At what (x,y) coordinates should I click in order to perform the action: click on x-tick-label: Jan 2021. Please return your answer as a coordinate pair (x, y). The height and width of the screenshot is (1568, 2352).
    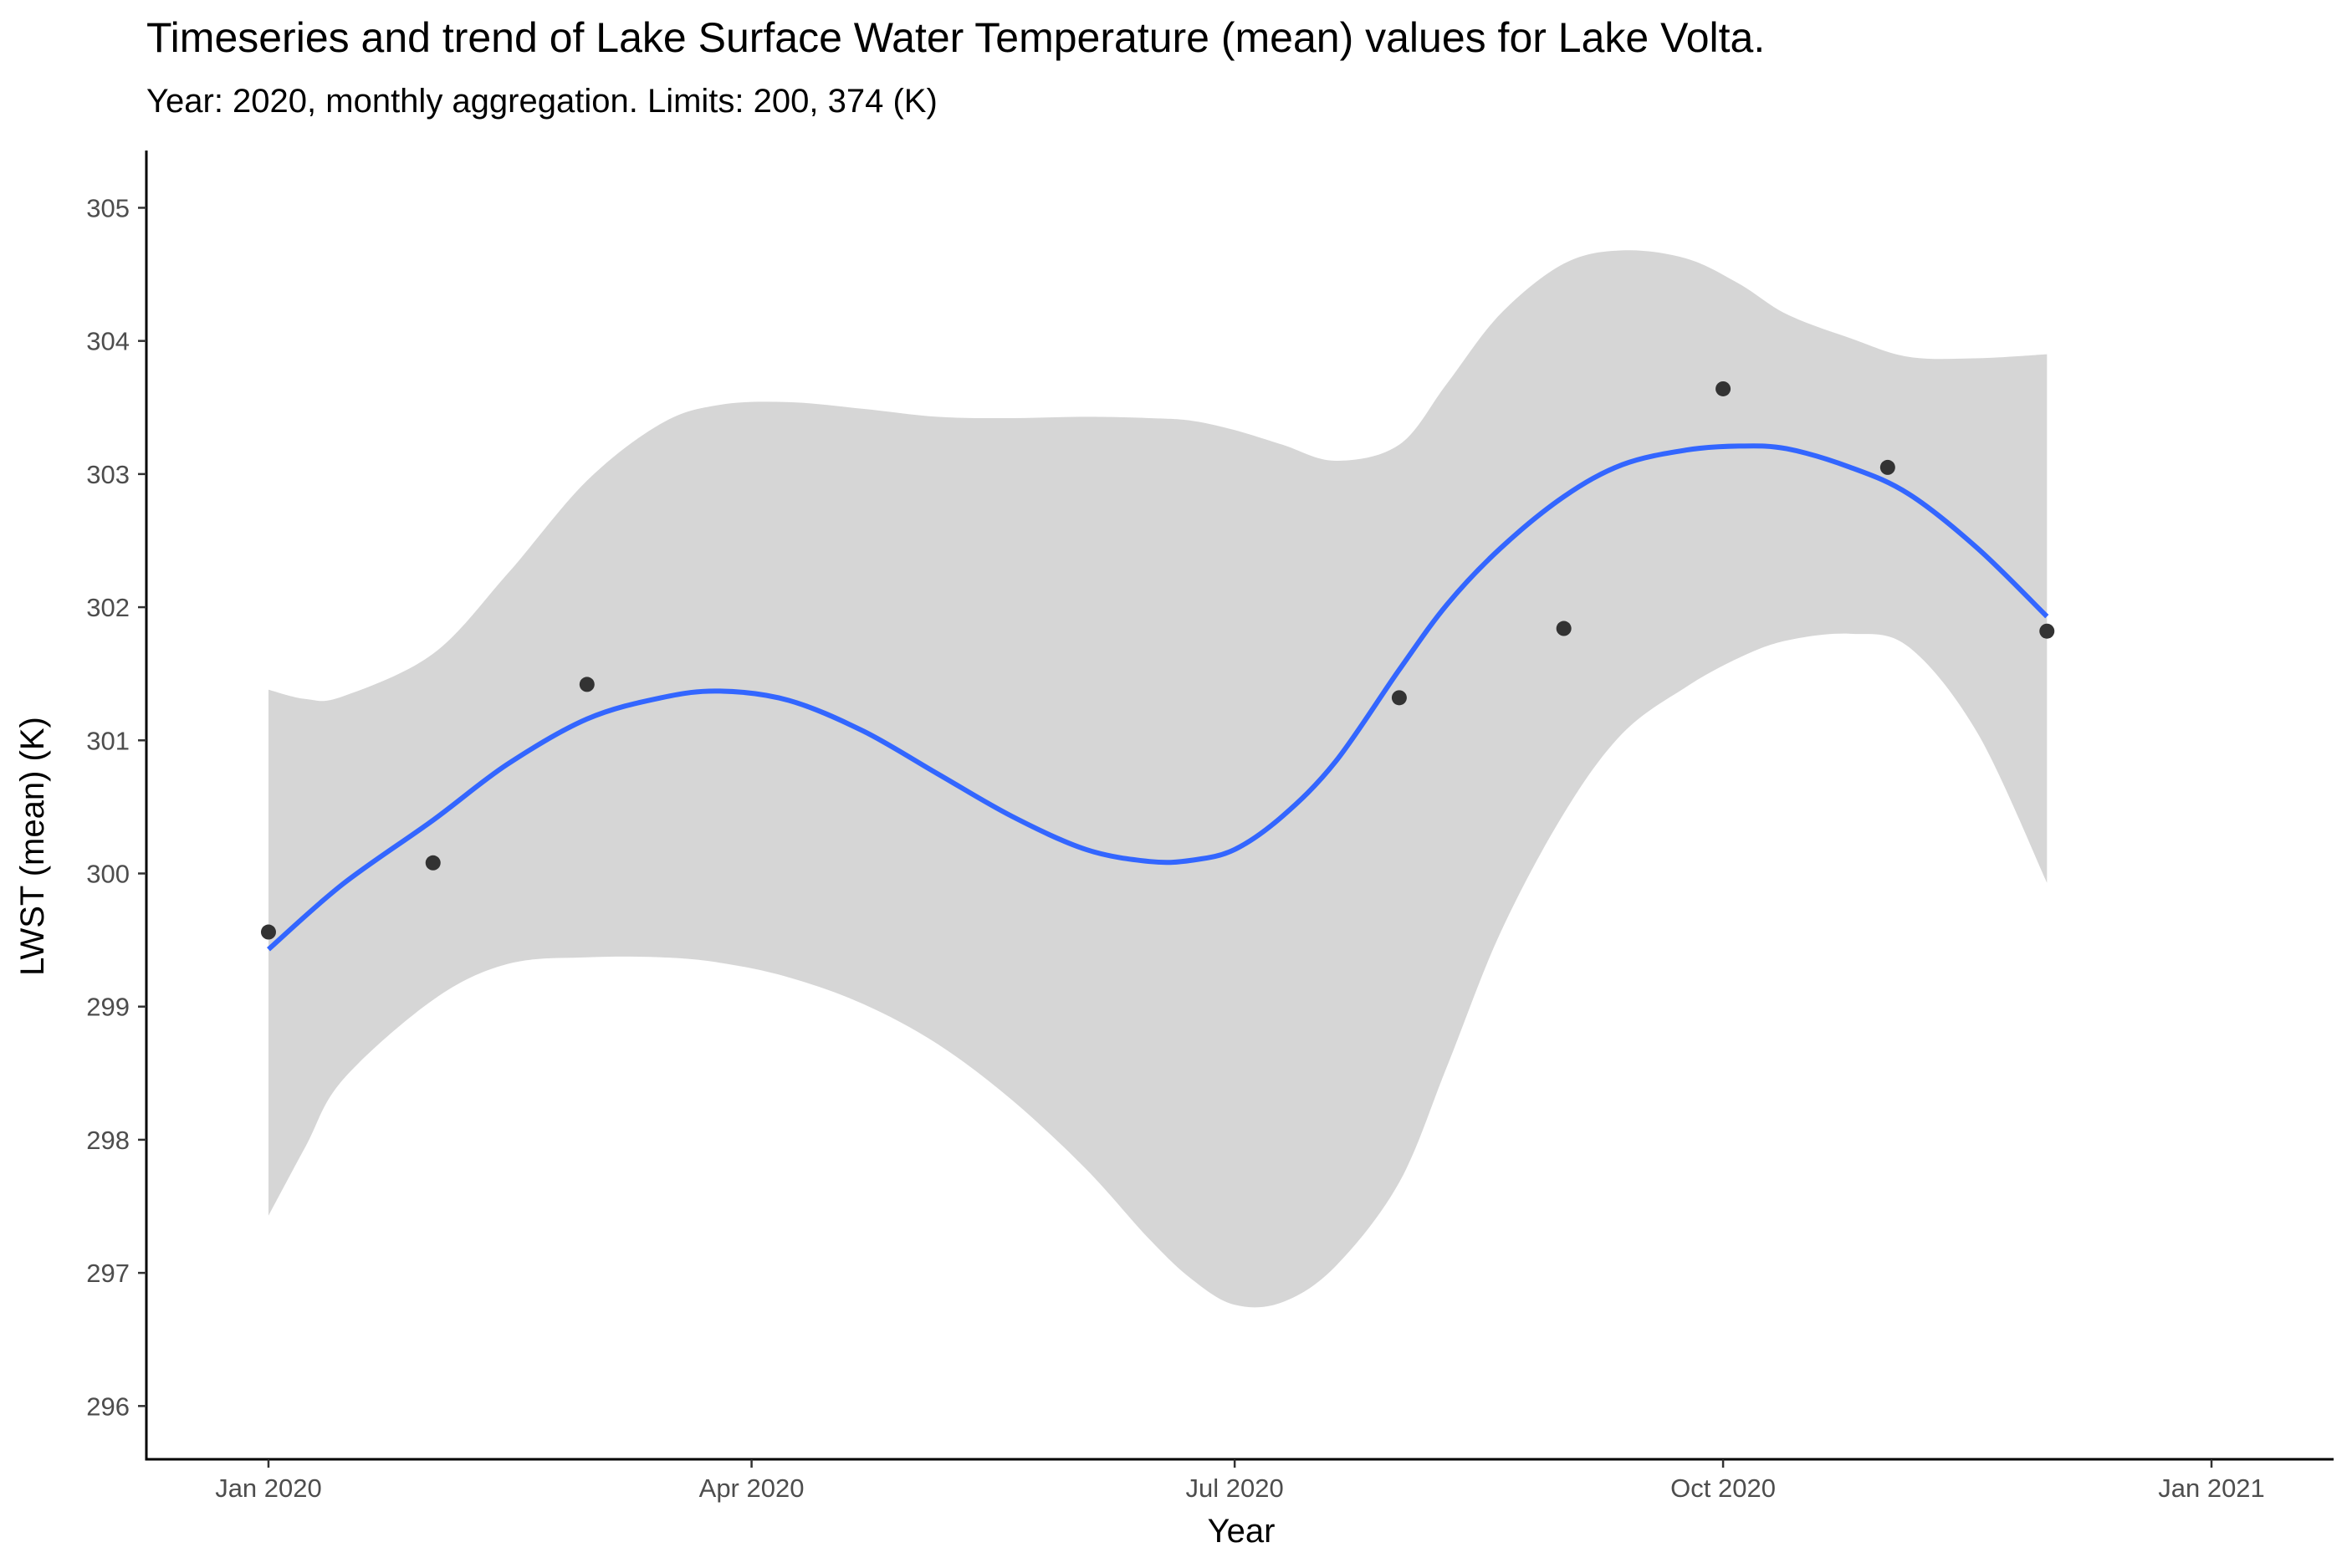
    Looking at the image, I should click on (2211, 1488).